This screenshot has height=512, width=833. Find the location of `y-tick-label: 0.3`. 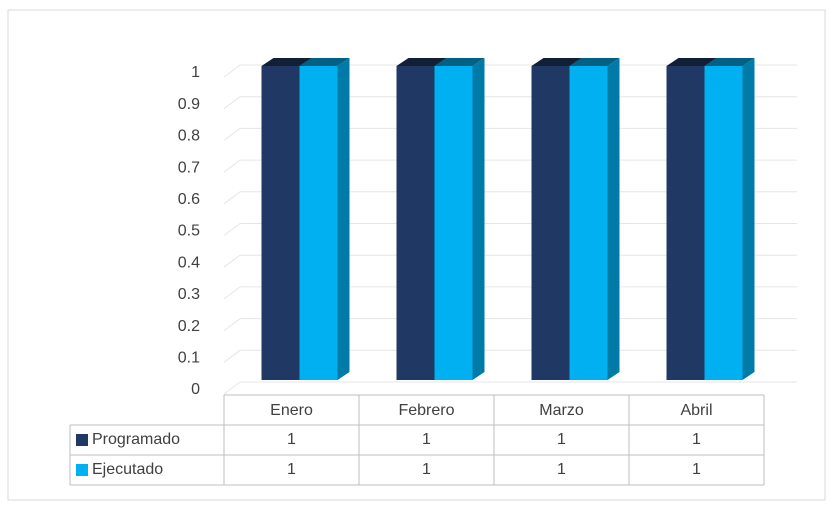

y-tick-label: 0.3 is located at coordinates (189, 294).